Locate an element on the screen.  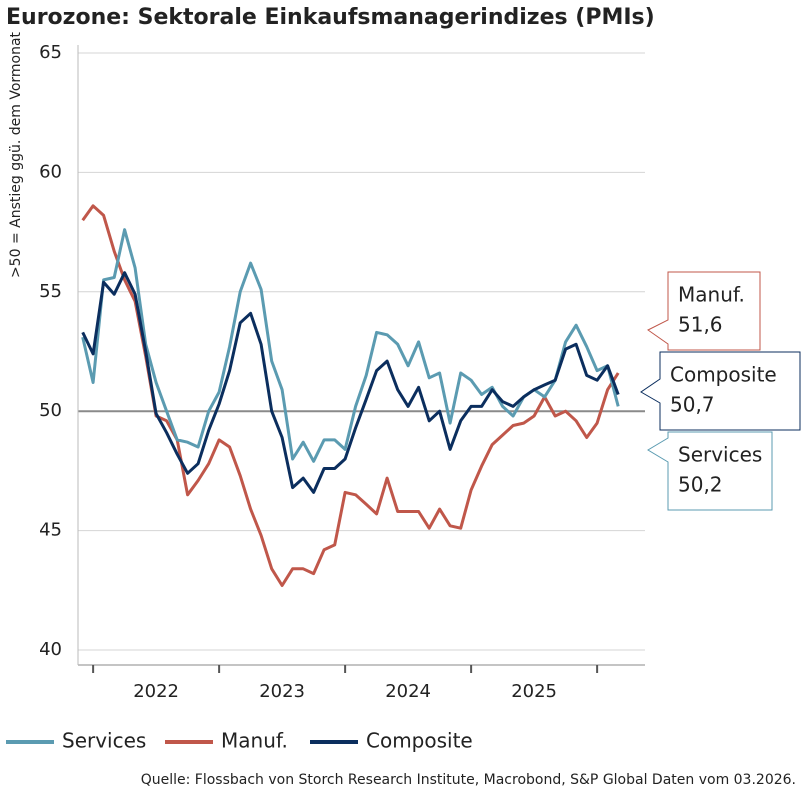
x-tick-label: 2025 is located at coordinates (534, 691).